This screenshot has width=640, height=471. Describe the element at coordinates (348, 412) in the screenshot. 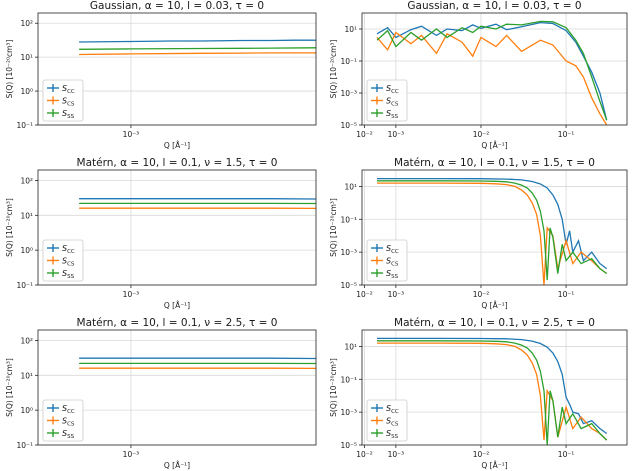

I see `y-tick-label: 10⁻³` at that location.